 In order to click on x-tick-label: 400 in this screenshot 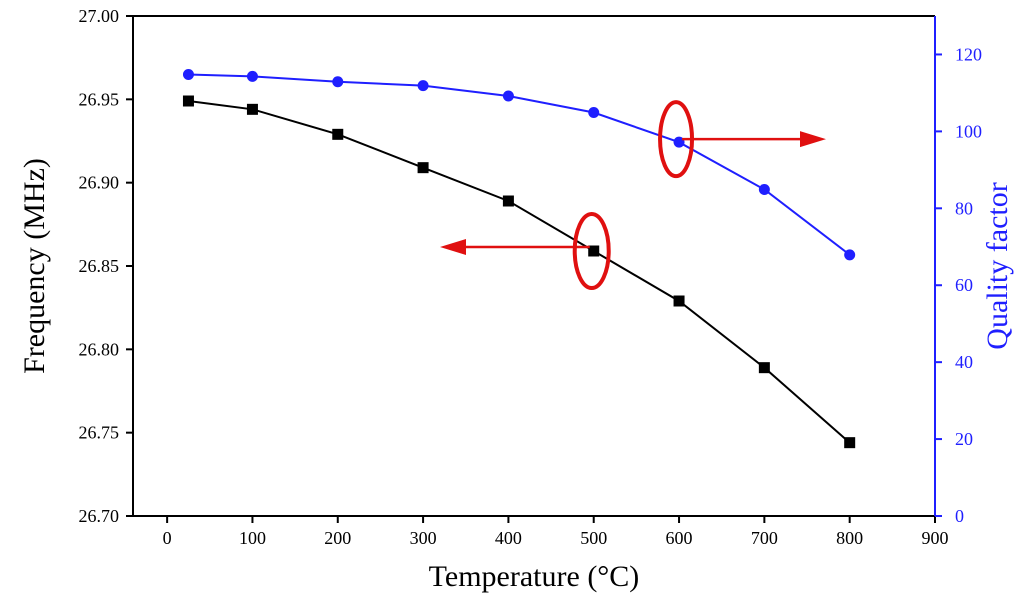, I will do `click(508, 538)`.